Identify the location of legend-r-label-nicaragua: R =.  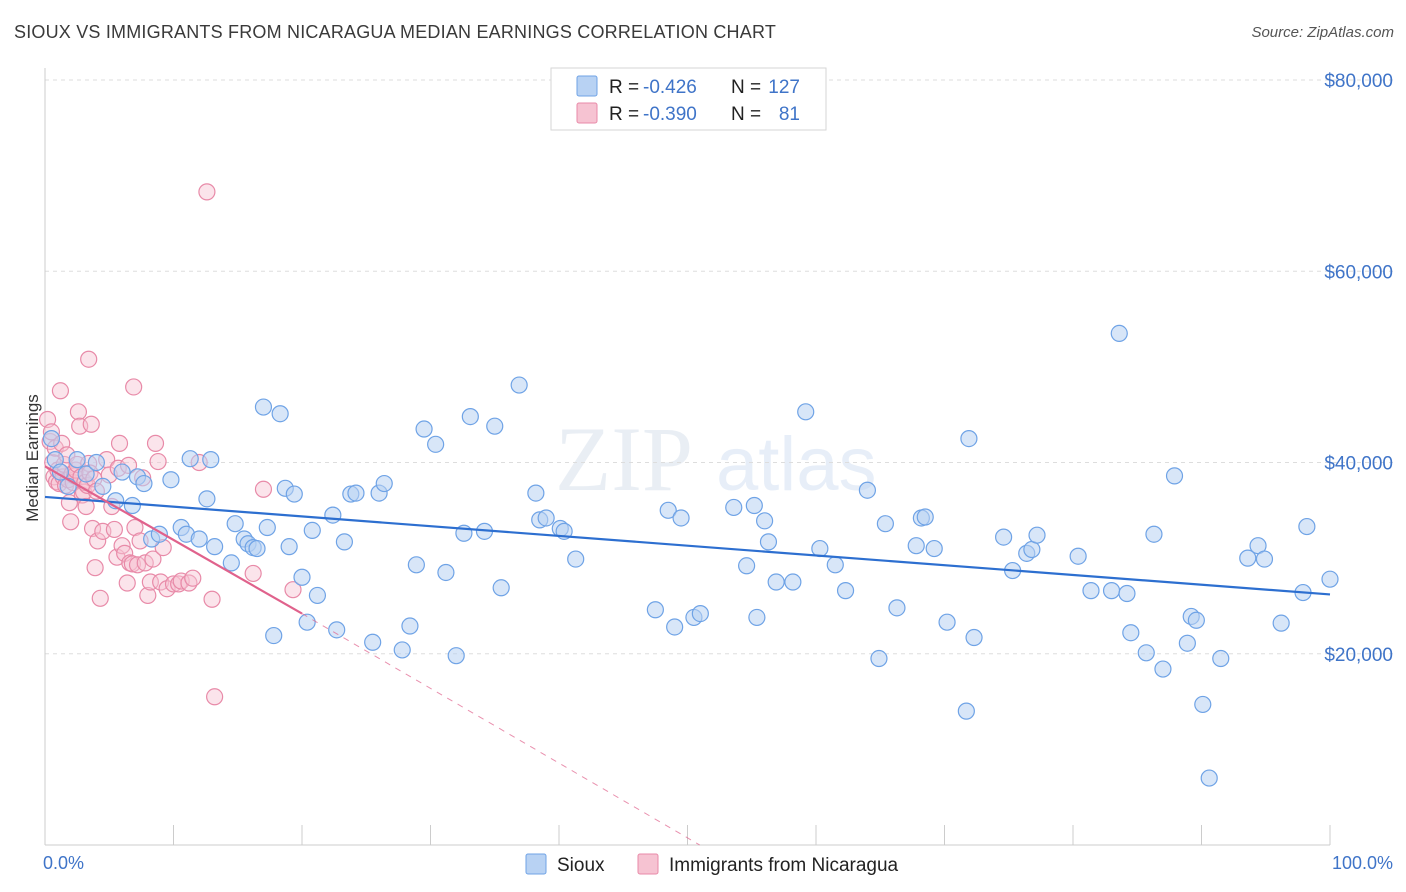
(624, 114).